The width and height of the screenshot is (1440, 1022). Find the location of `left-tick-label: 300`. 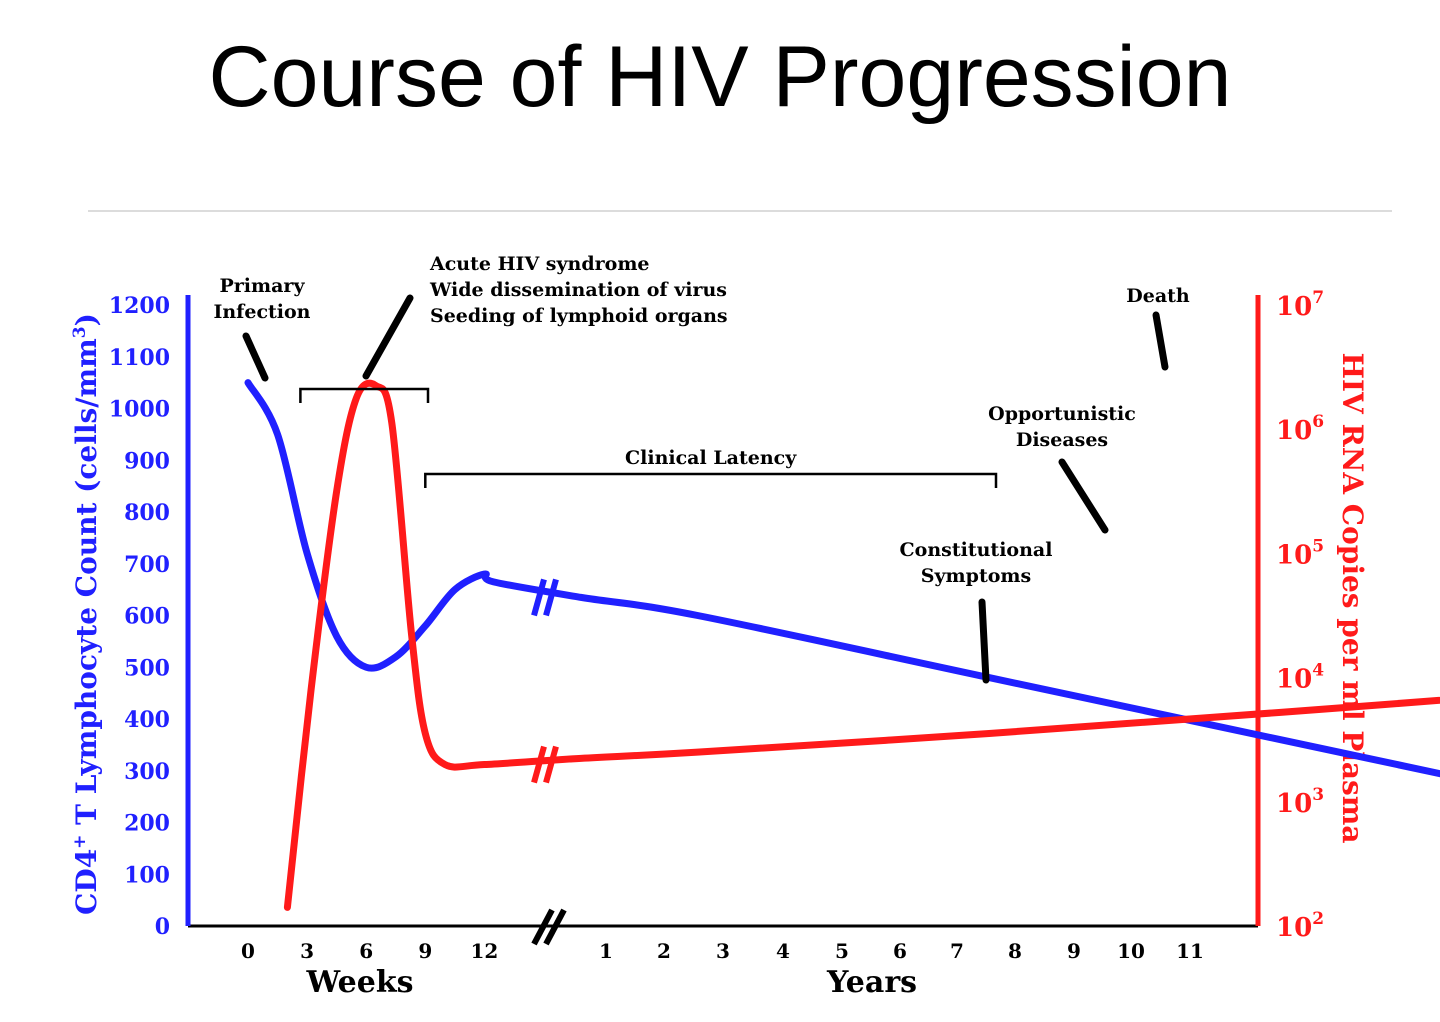

left-tick-label: 300 is located at coordinates (147, 772).